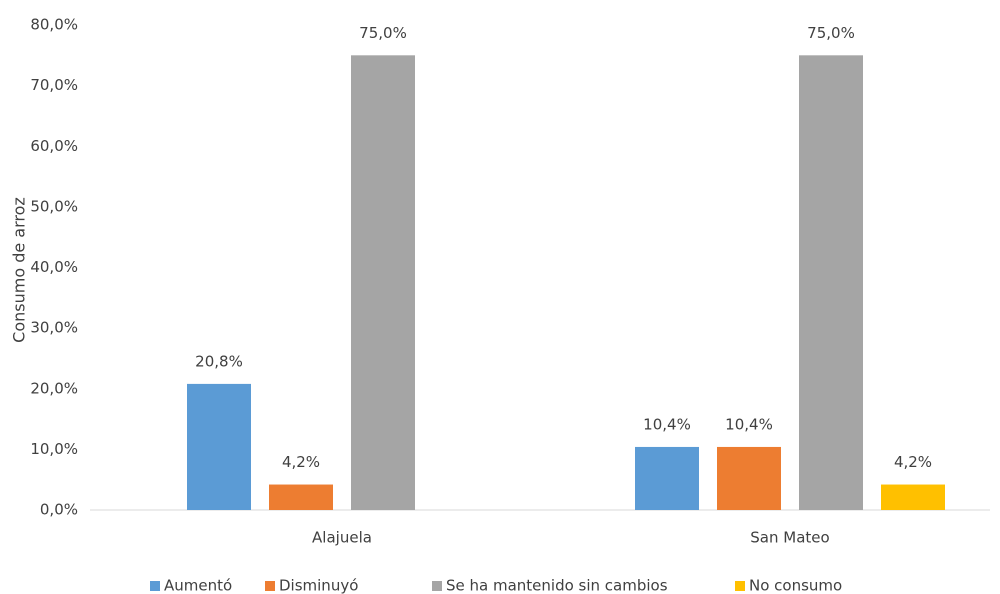  I want to click on legend-label: No consumo, so click(795, 585).